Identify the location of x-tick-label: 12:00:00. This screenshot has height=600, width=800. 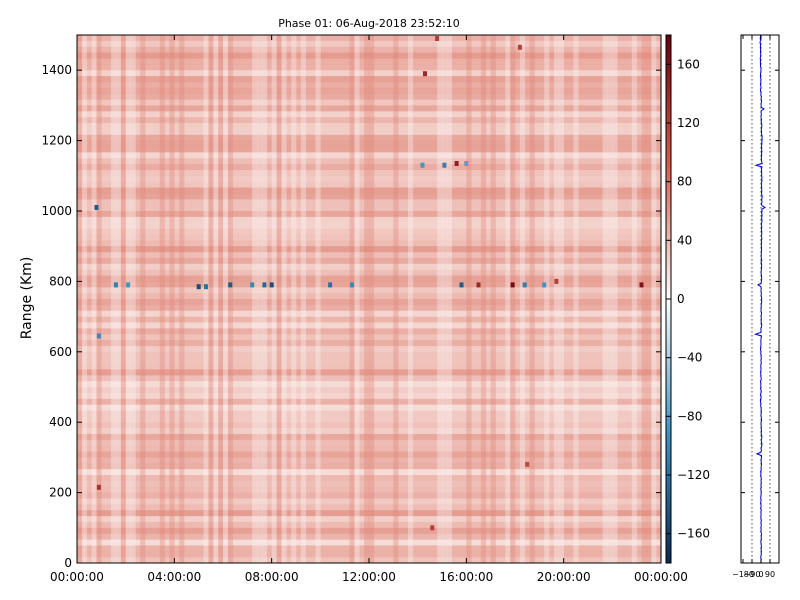
(369, 577).